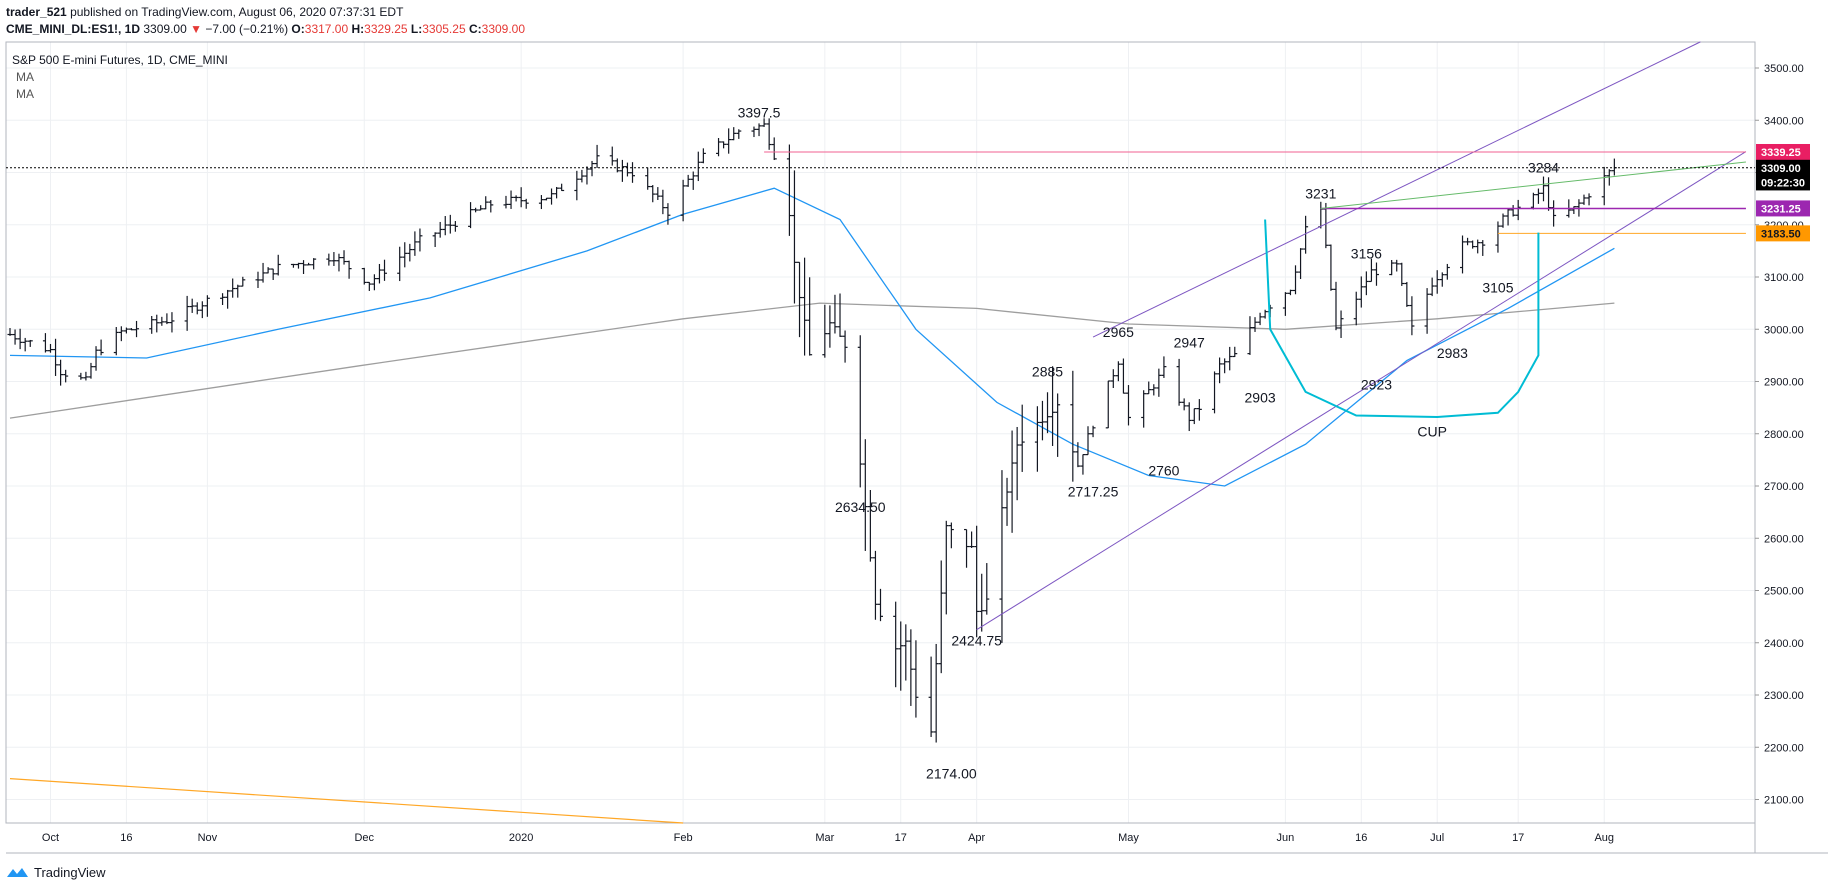 Image resolution: width=1828 pixels, height=889 pixels. Describe the element at coordinates (36, 12) in the screenshot. I see `publisher-name: trader_521` at that location.